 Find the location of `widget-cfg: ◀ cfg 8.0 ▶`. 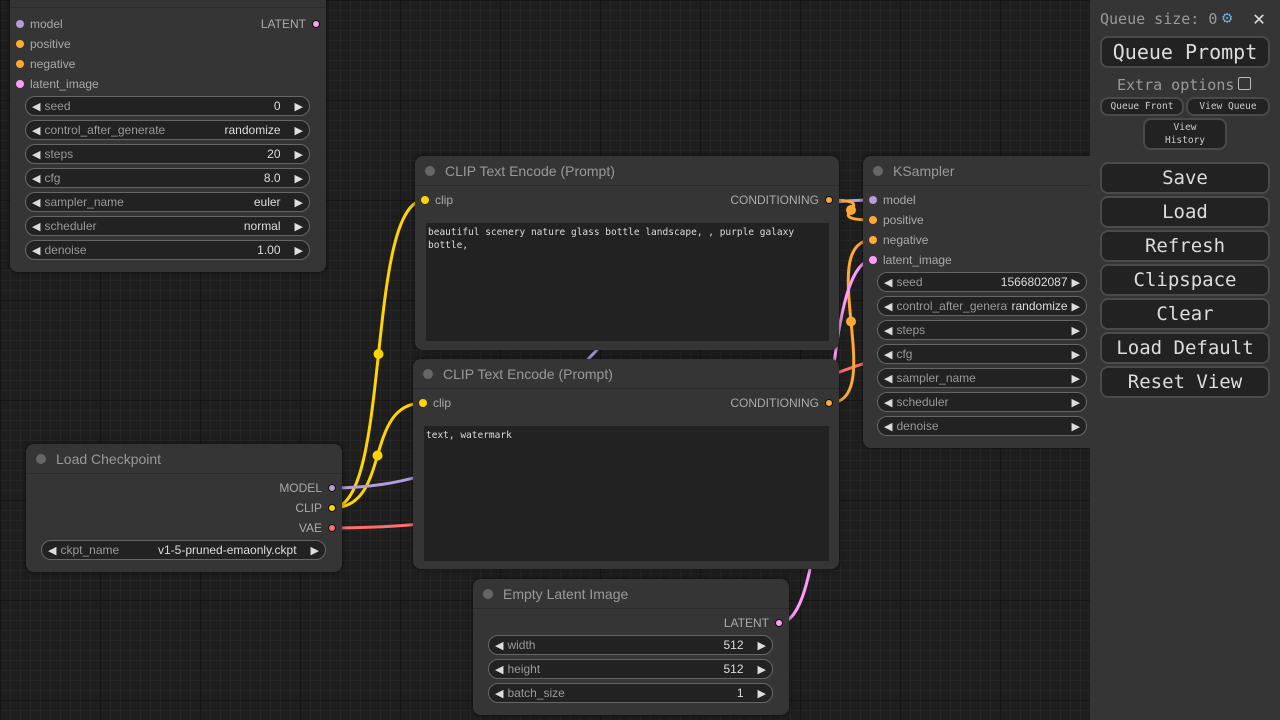

widget-cfg: ◀ cfg 8.0 ▶ is located at coordinates (167, 178).